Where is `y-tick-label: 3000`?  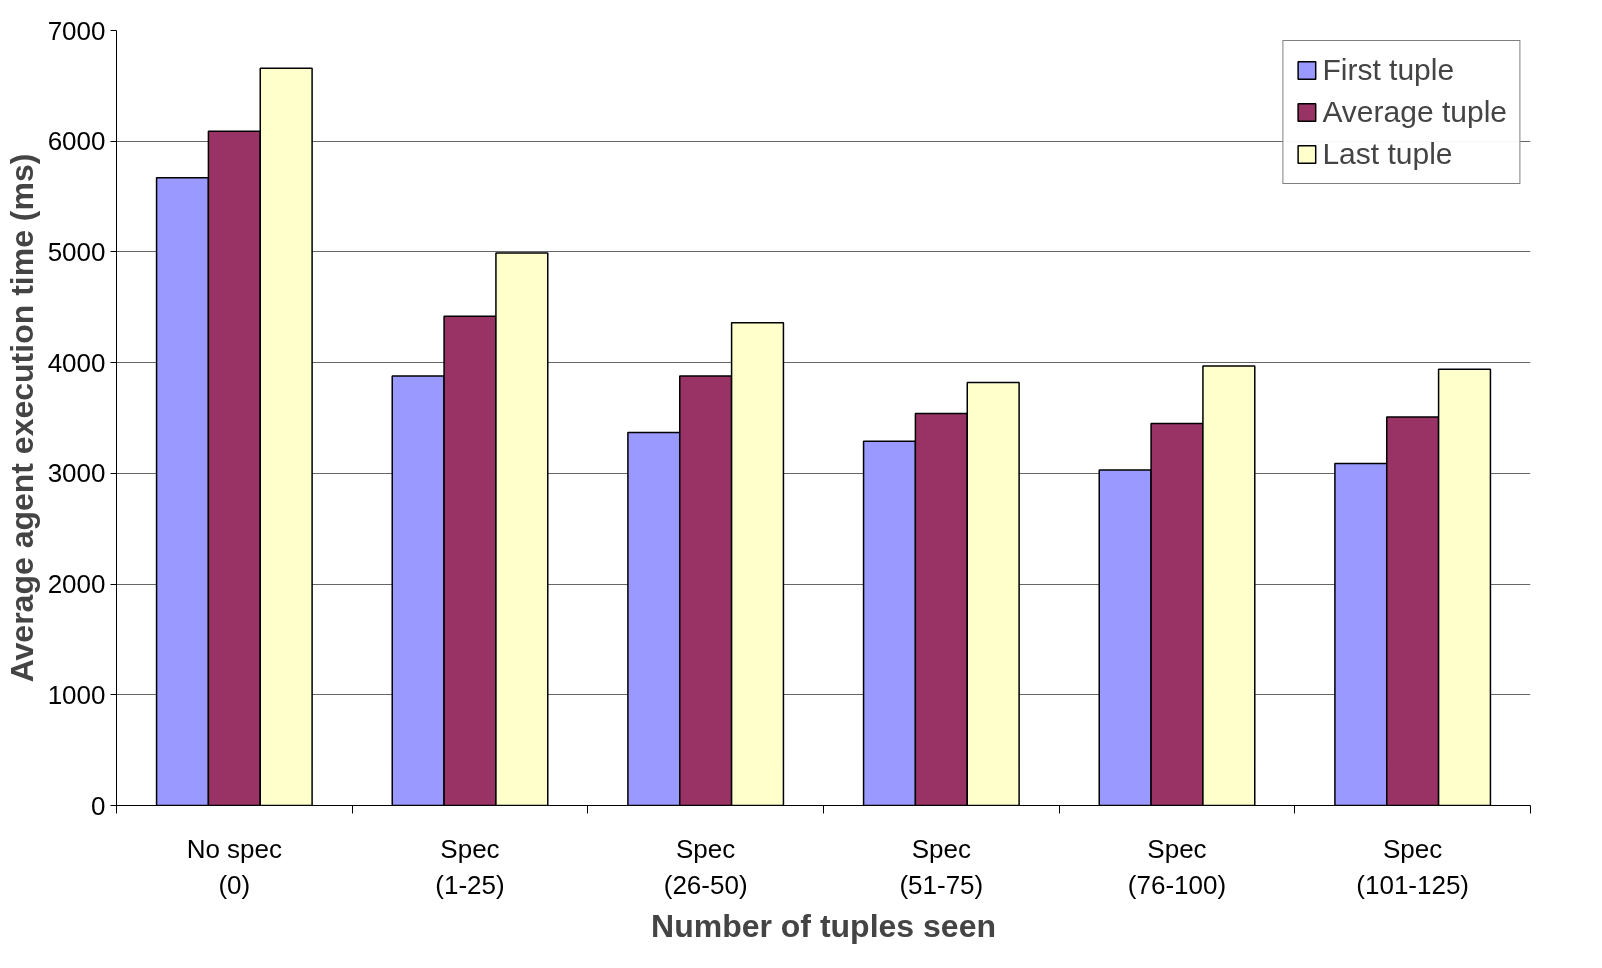
y-tick-label: 3000 is located at coordinates (76, 473).